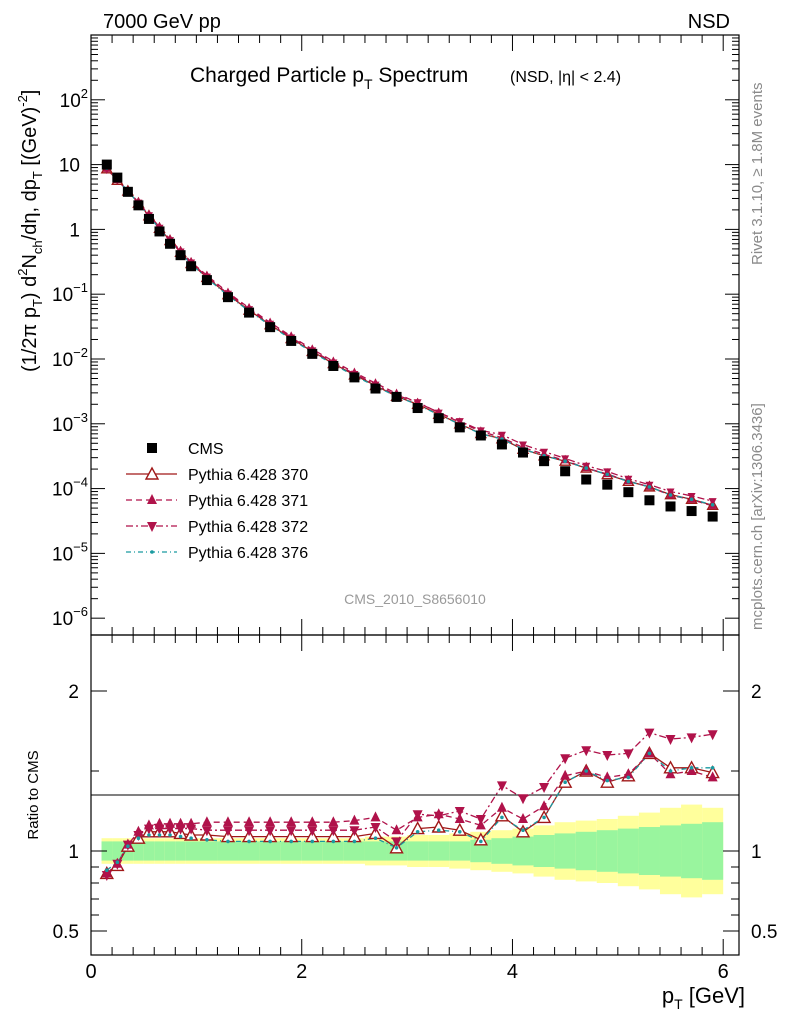  Describe the element at coordinates (757, 516) in the screenshot. I see `mcplots-credit: mcplots.cern.ch [arXiv:1306.3436]` at that location.